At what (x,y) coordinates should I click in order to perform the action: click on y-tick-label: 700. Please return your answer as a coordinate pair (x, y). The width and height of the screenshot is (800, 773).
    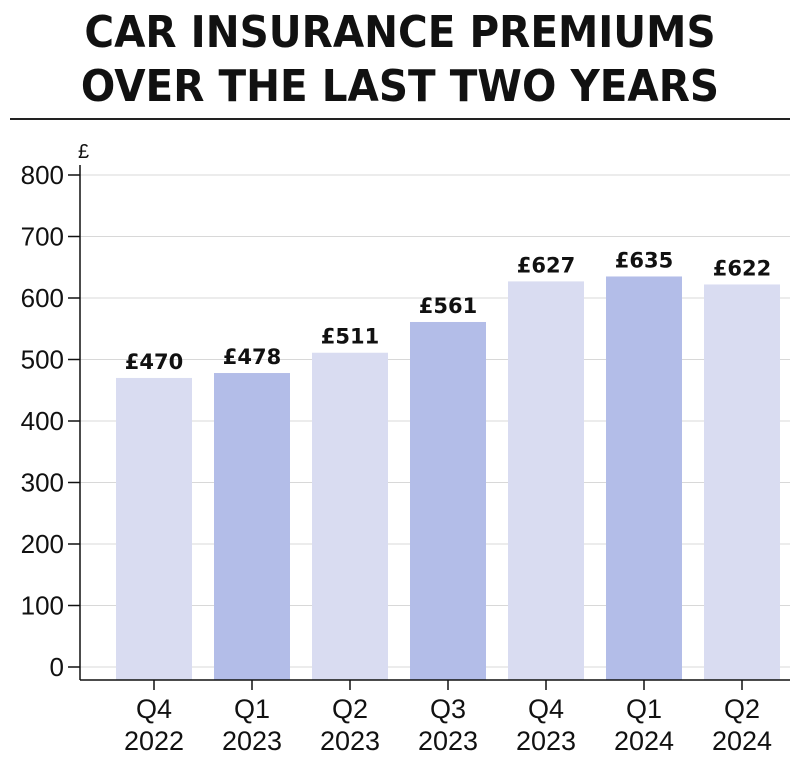
    Looking at the image, I should click on (42, 237).